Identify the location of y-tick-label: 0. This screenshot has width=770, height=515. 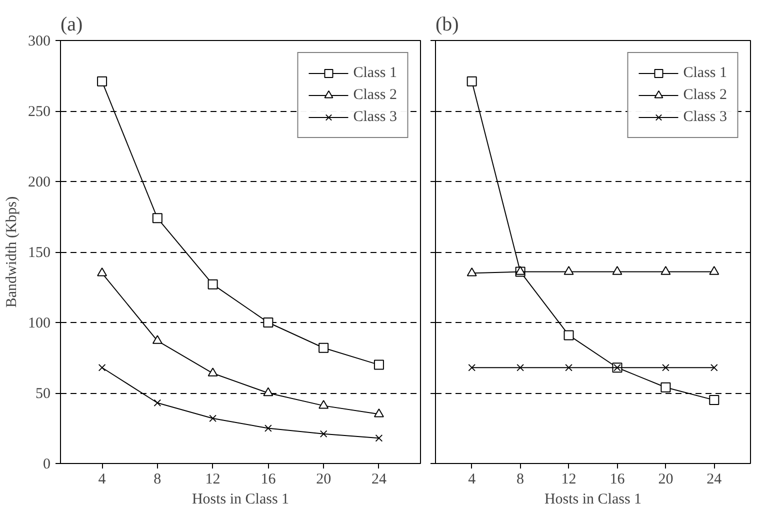
(46, 464).